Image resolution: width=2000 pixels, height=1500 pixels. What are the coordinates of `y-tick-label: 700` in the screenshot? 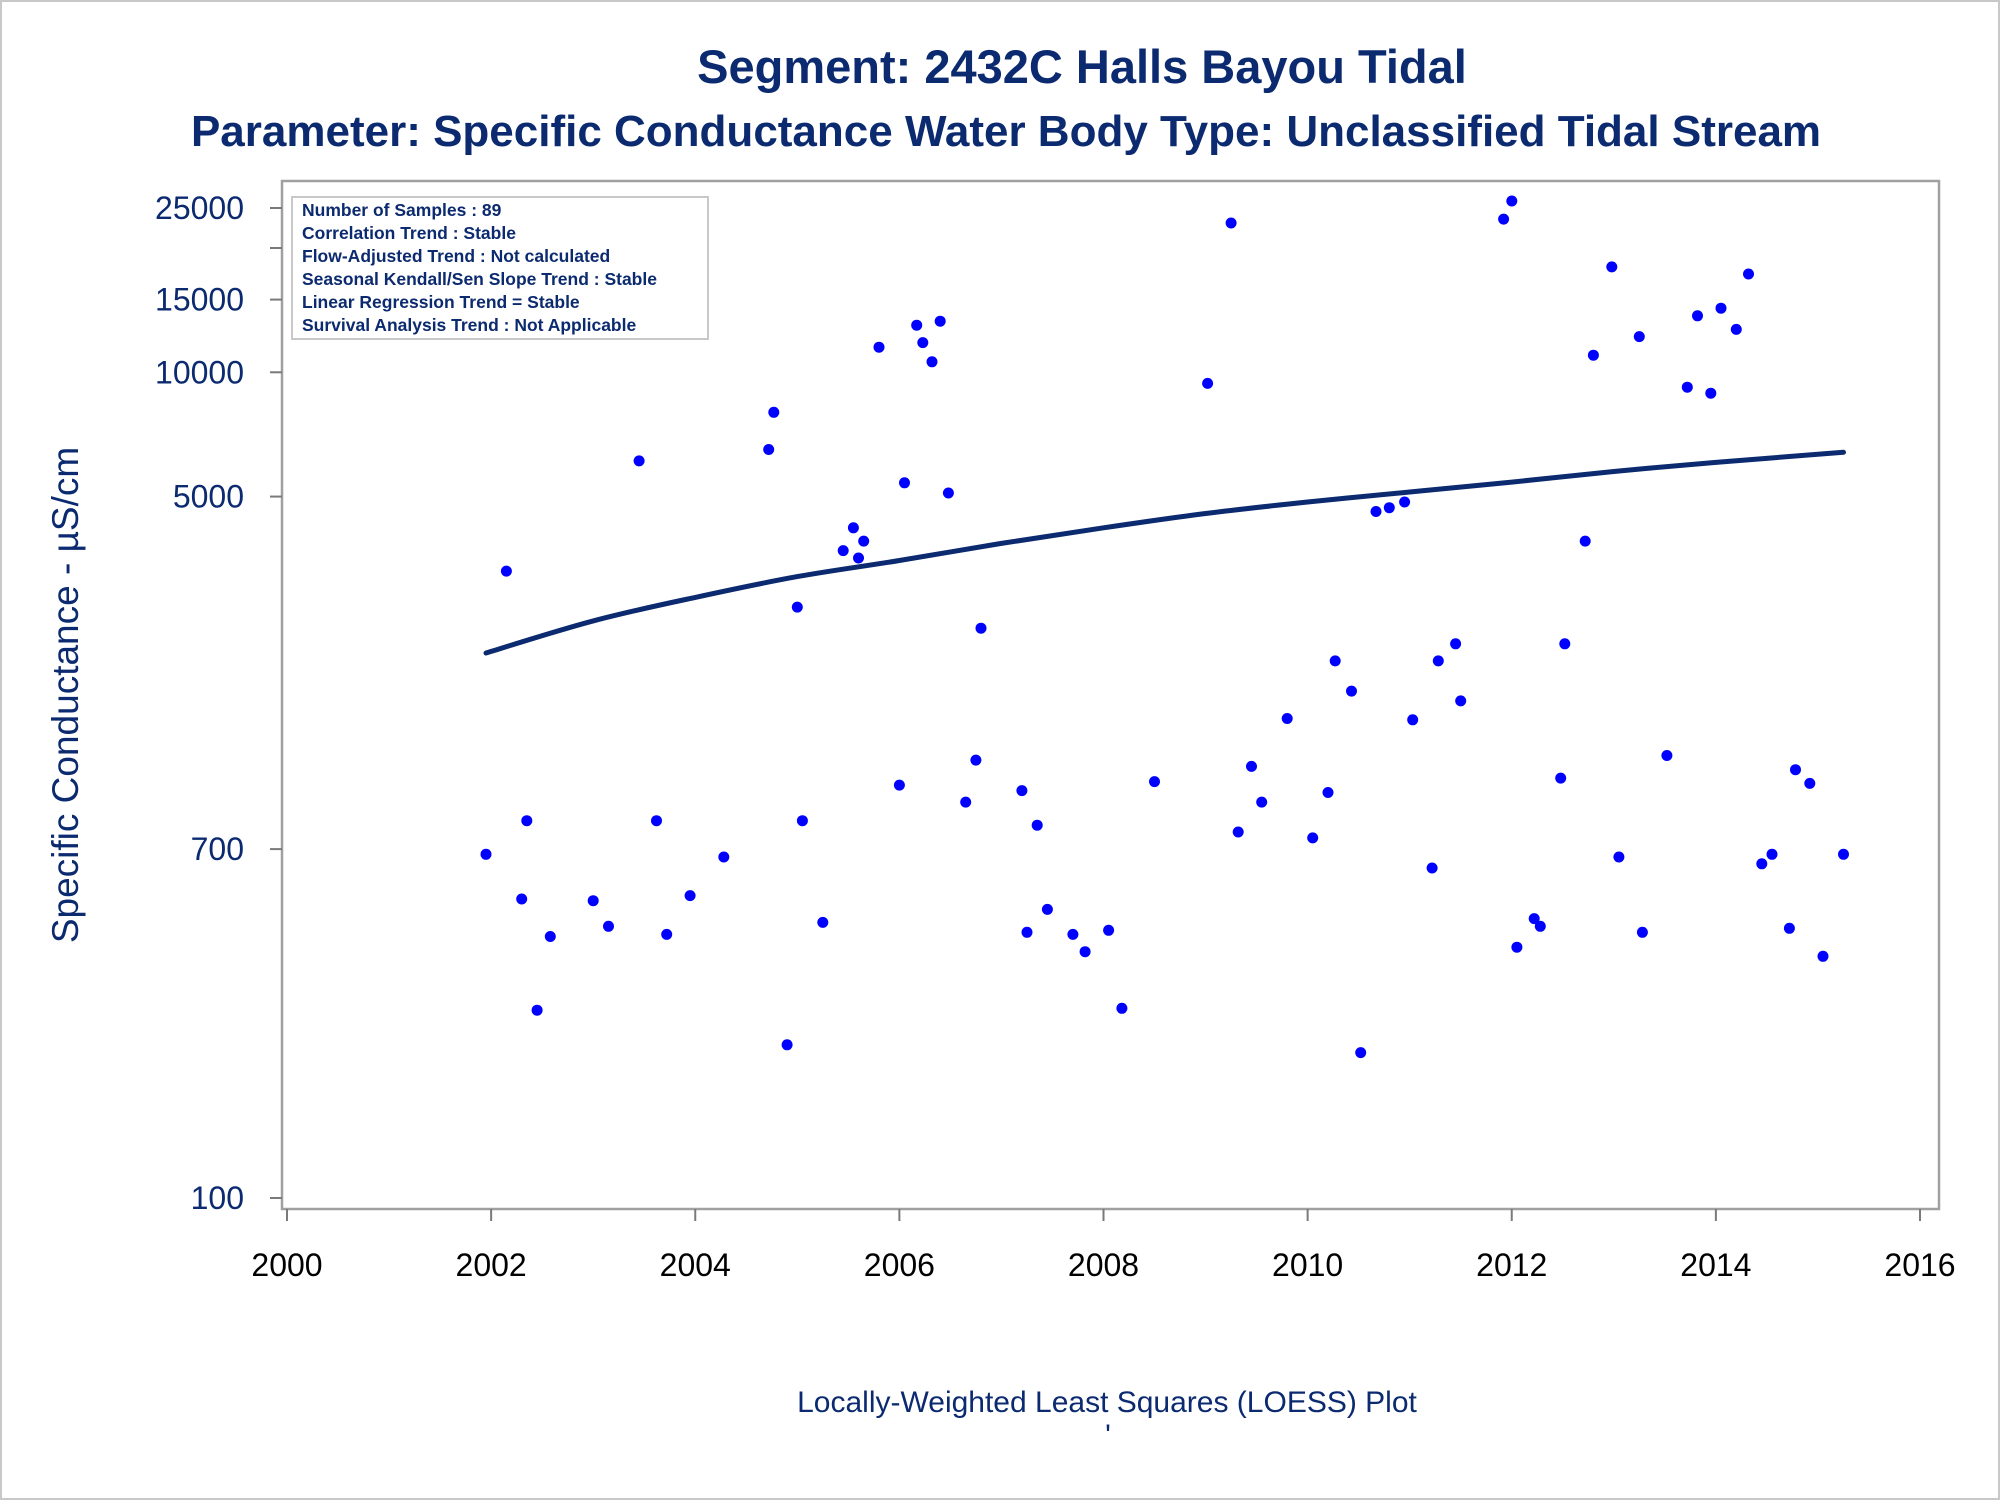 It's located at (217, 849).